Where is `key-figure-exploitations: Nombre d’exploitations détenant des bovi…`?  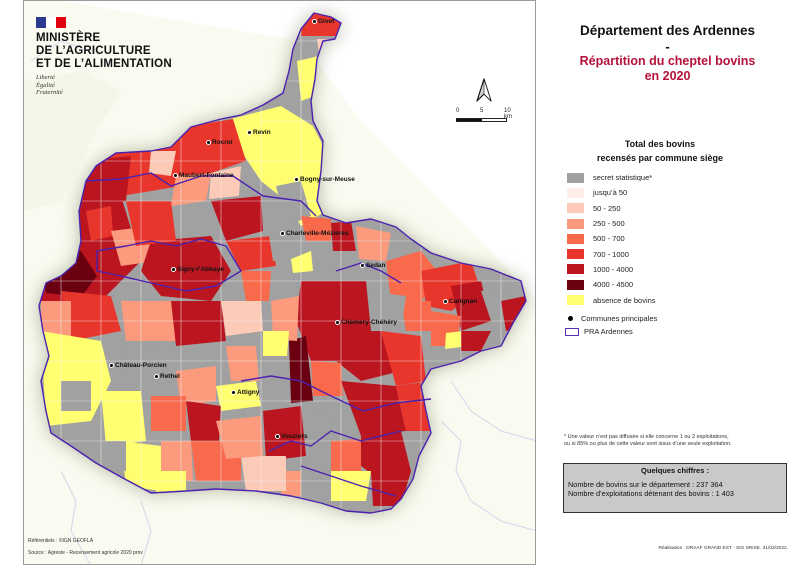 key-figure-exploitations: Nombre d’exploitations détenant des bovi… is located at coordinates (651, 493).